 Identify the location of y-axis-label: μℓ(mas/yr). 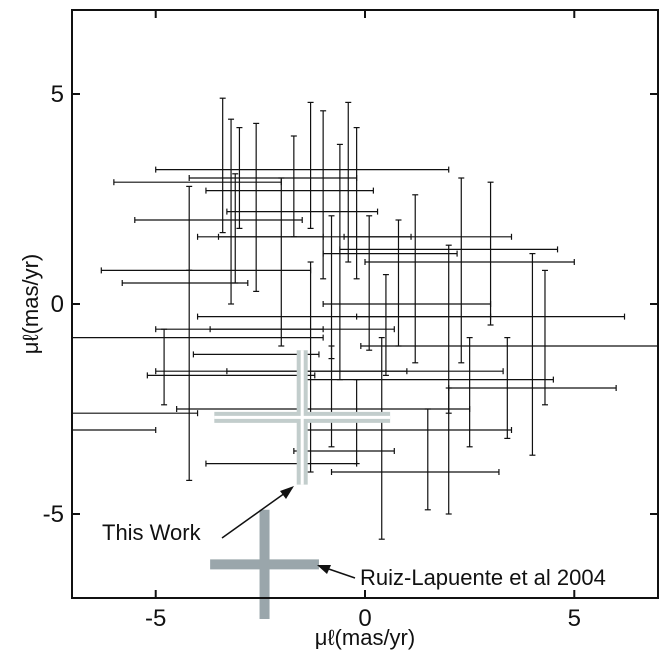
(30, 304).